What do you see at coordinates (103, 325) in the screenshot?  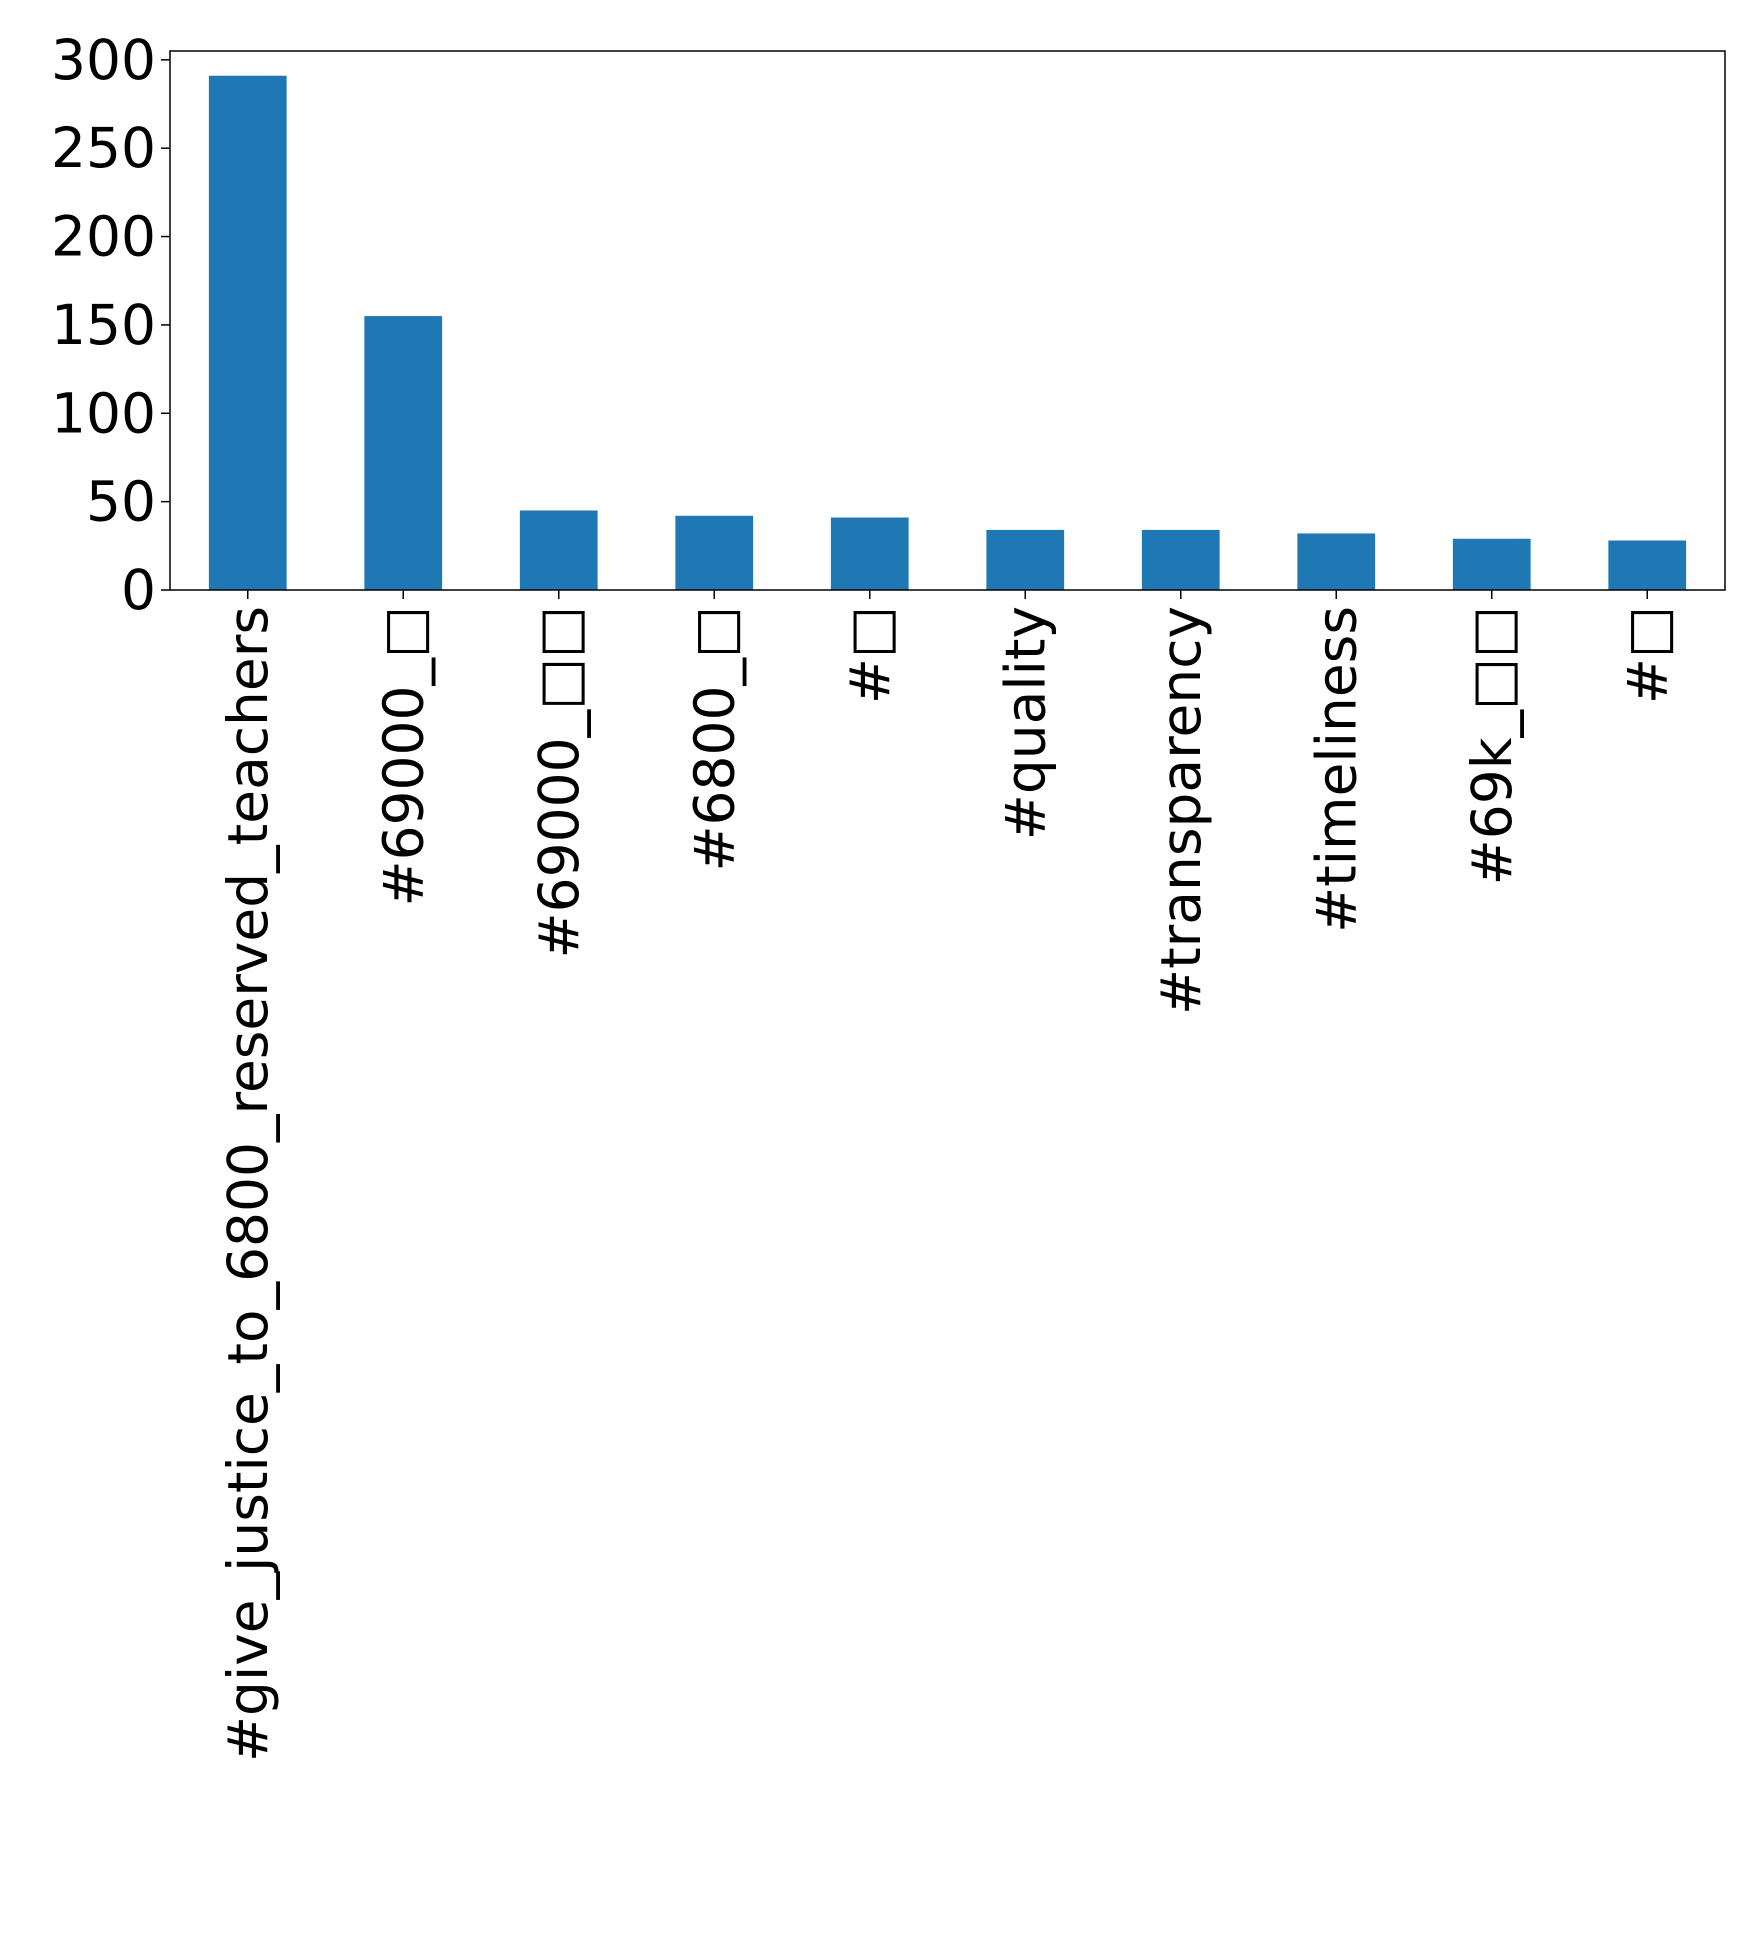 I see `y-tick-label-3: 150` at bounding box center [103, 325].